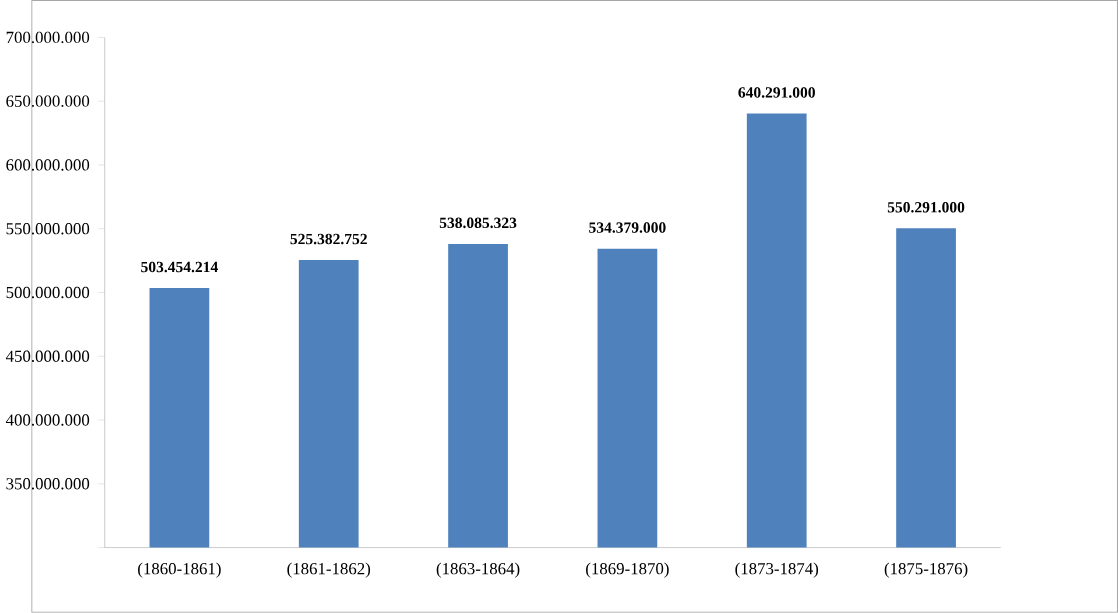 This screenshot has height=613, width=1118. Describe the element at coordinates (48, 37) in the screenshot. I see `y-tick-label: 700.000.000` at that location.